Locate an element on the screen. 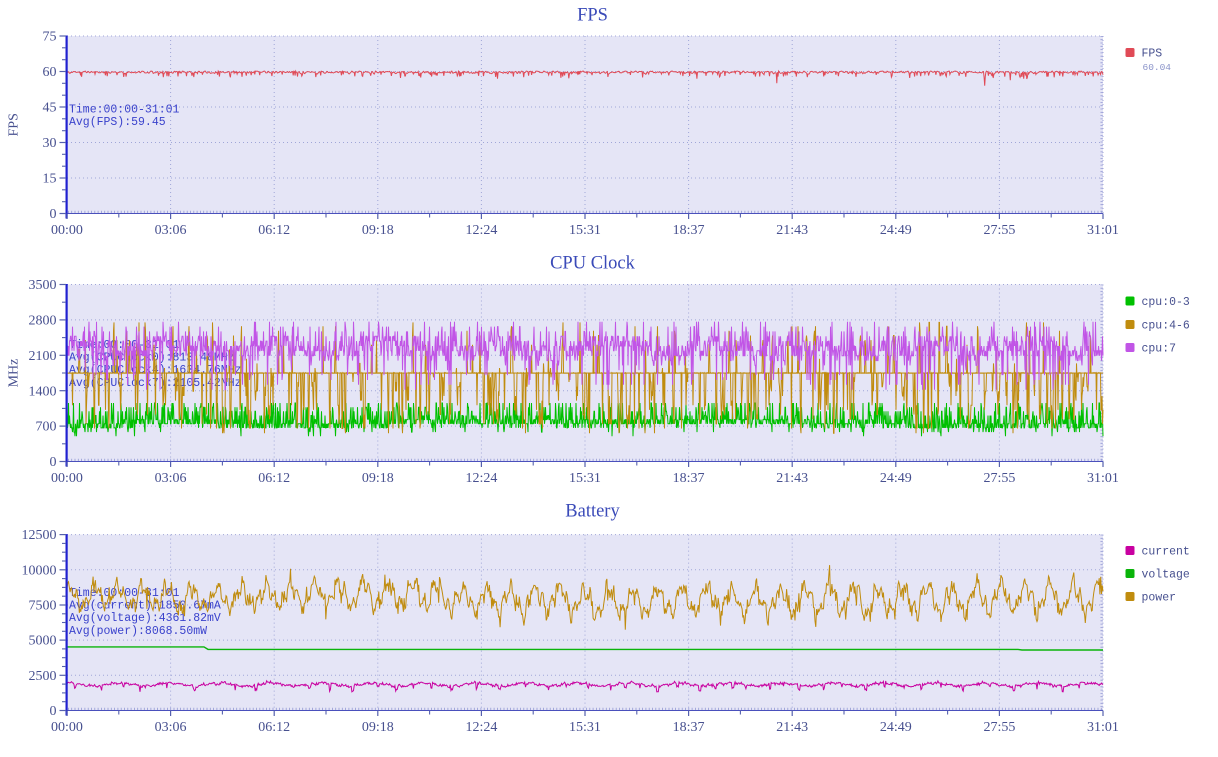  svg-text: cpu:0-3 is located at coordinates (1166, 302).